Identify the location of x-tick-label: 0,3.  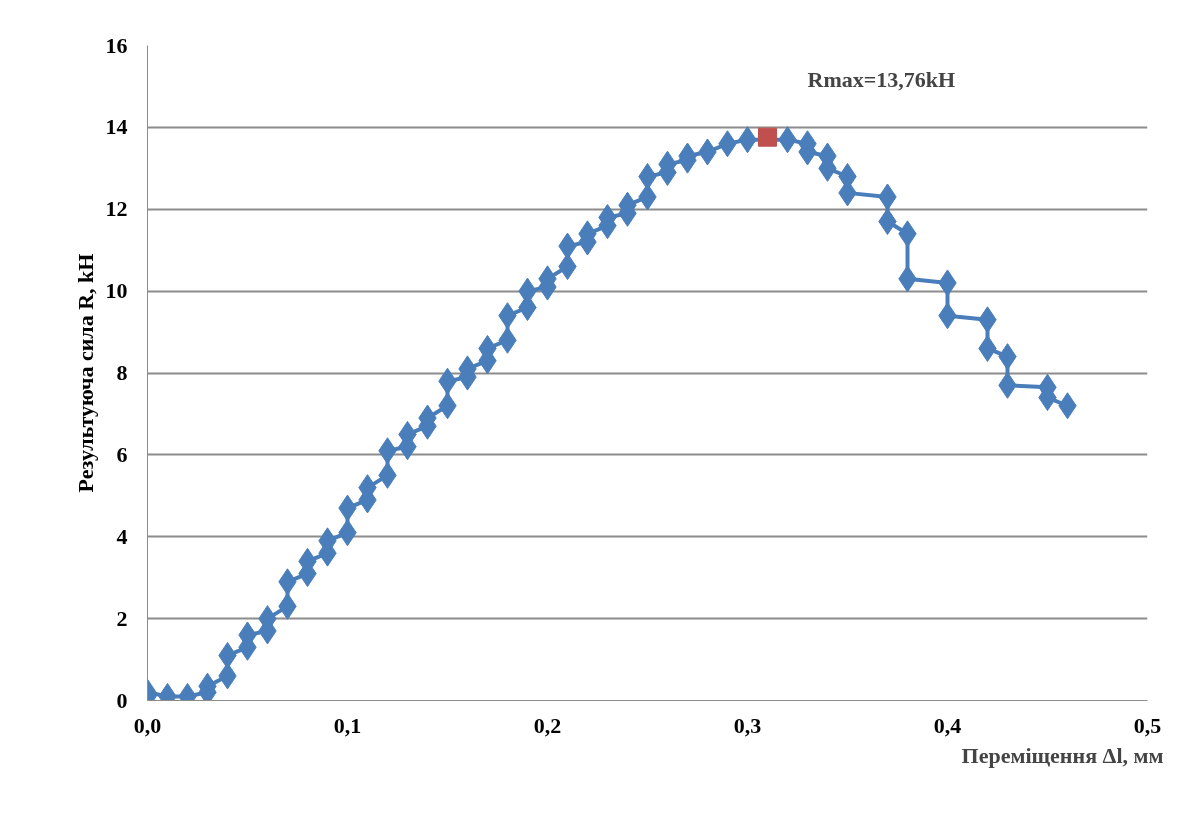
(747, 725).